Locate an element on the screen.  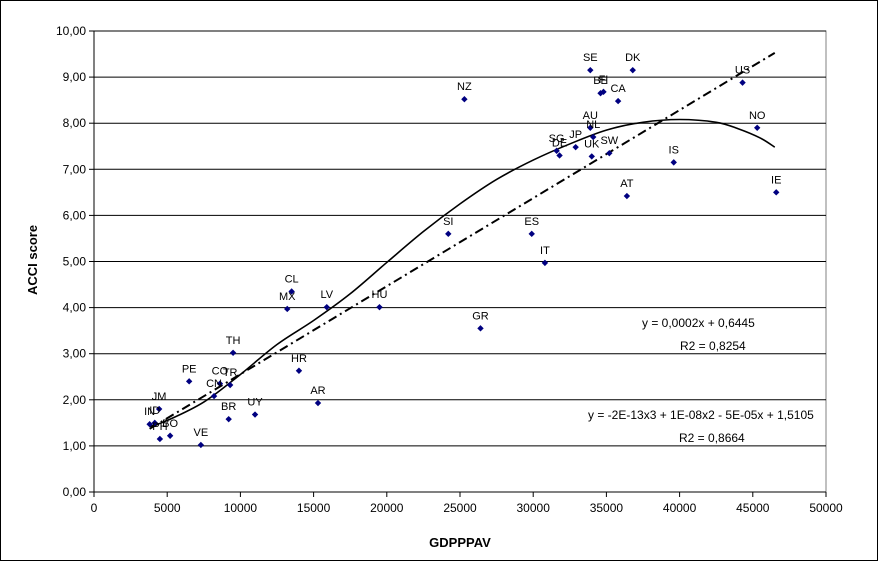
point-label: ID is located at coordinates (154, 411).